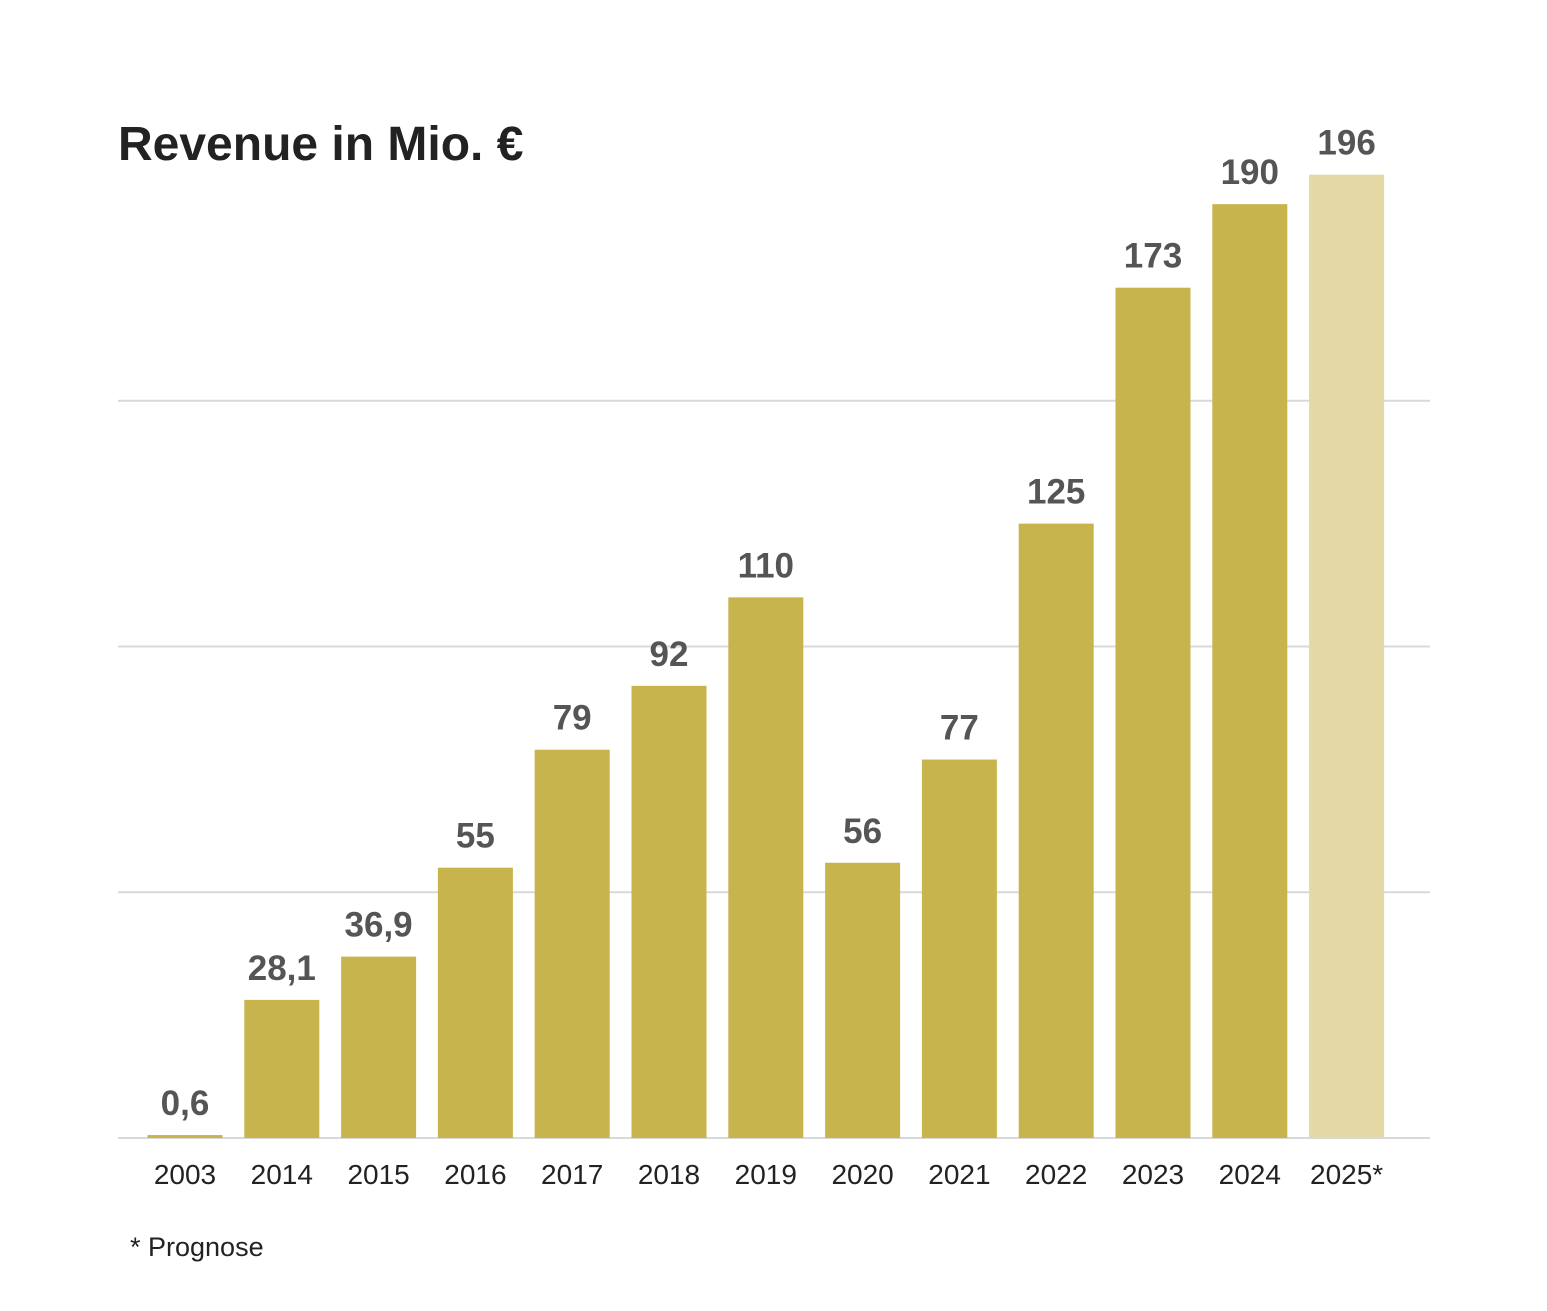 This screenshot has height=1311, width=1547. I want to click on bar-2020, so click(863, 1000).